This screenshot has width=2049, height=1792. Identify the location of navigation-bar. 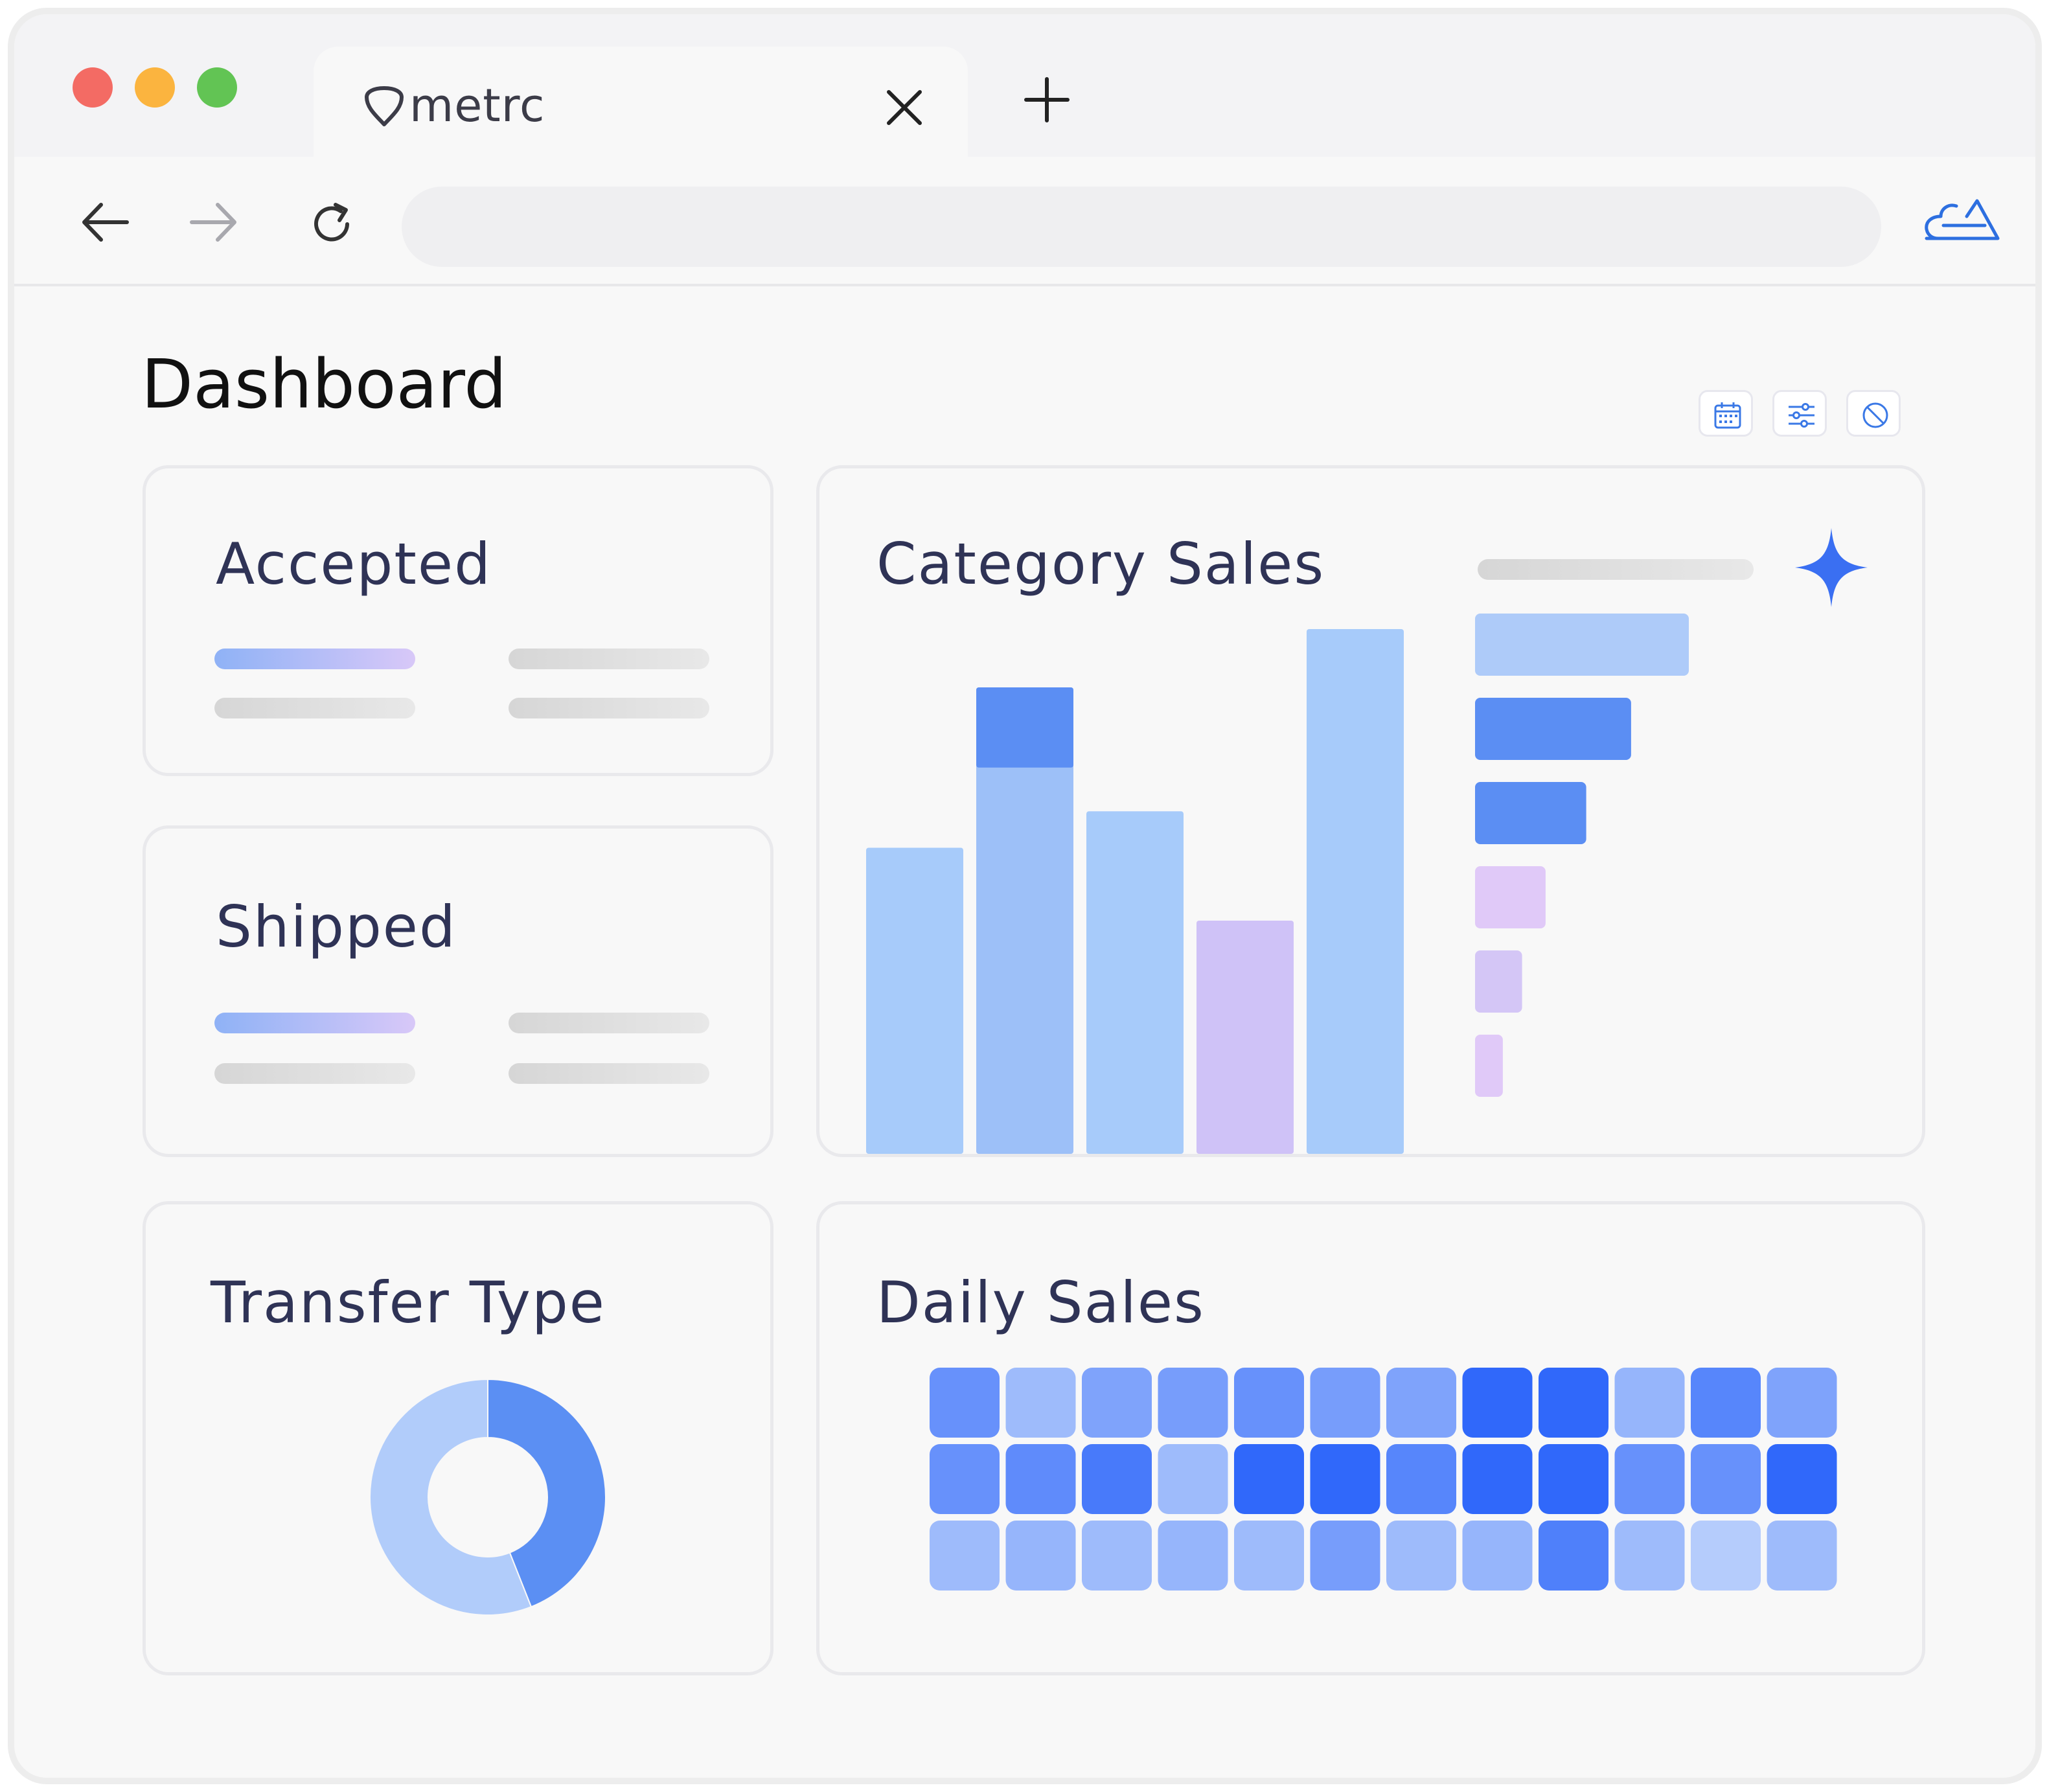
(1024, 222).